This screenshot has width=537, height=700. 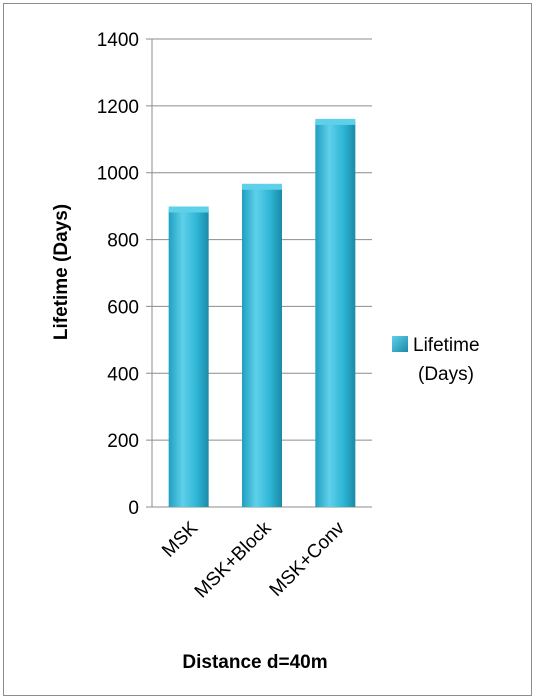 What do you see at coordinates (436, 360) in the screenshot?
I see `legend: Lifetime (Days)` at bounding box center [436, 360].